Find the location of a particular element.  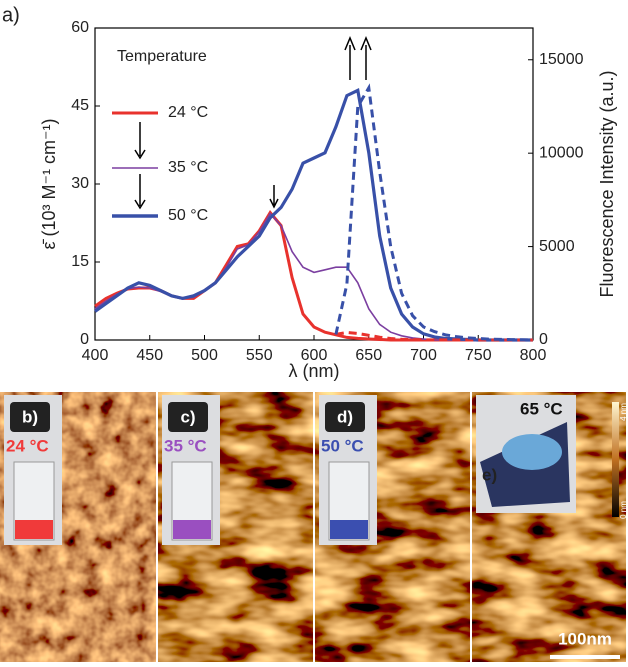

y-tick-label: 60 is located at coordinates (80, 27).